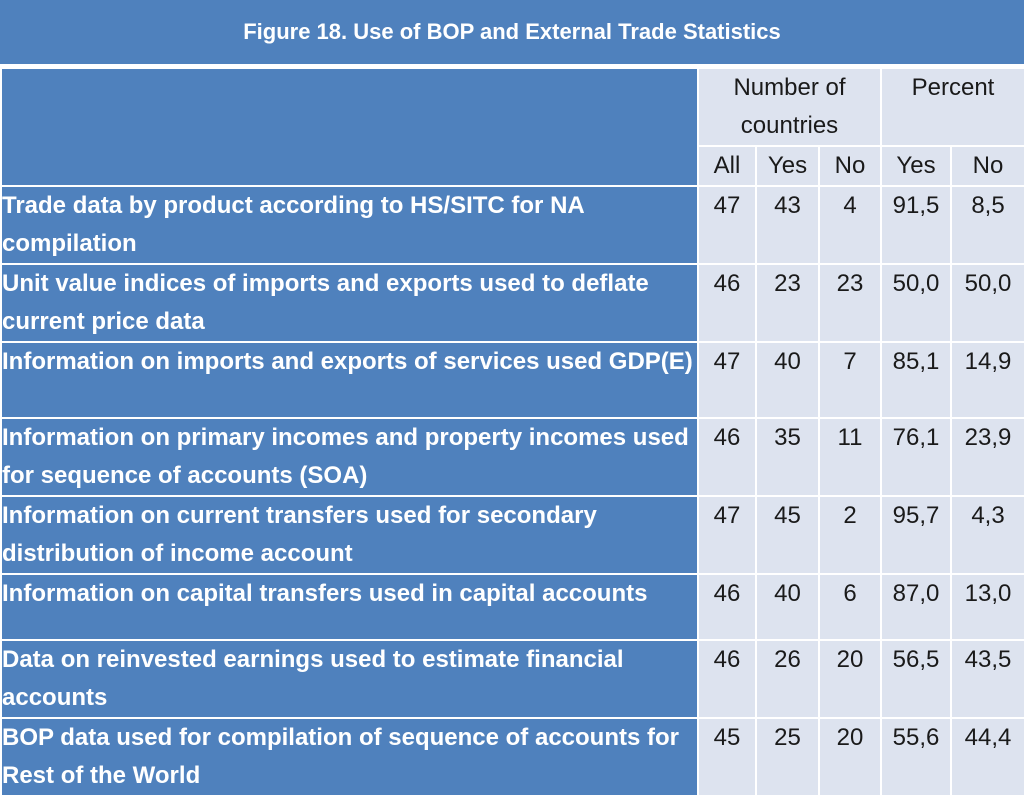  I want to click on cell-no: 23, so click(850, 303).